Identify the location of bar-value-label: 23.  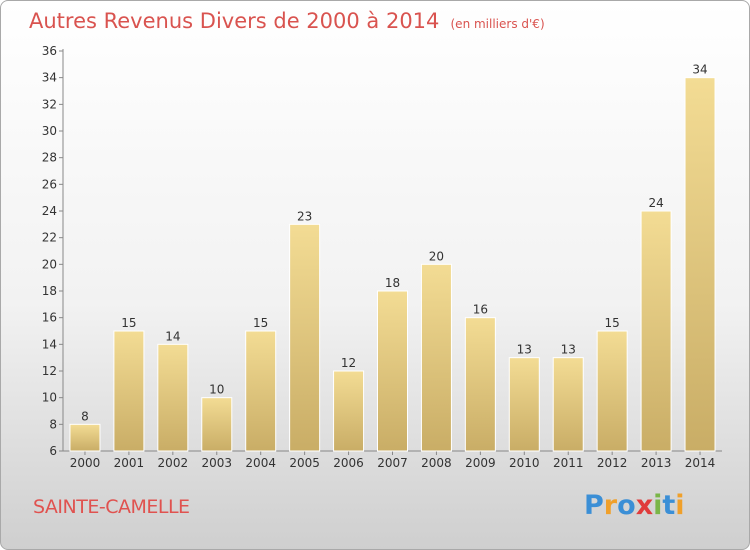
(304, 216).